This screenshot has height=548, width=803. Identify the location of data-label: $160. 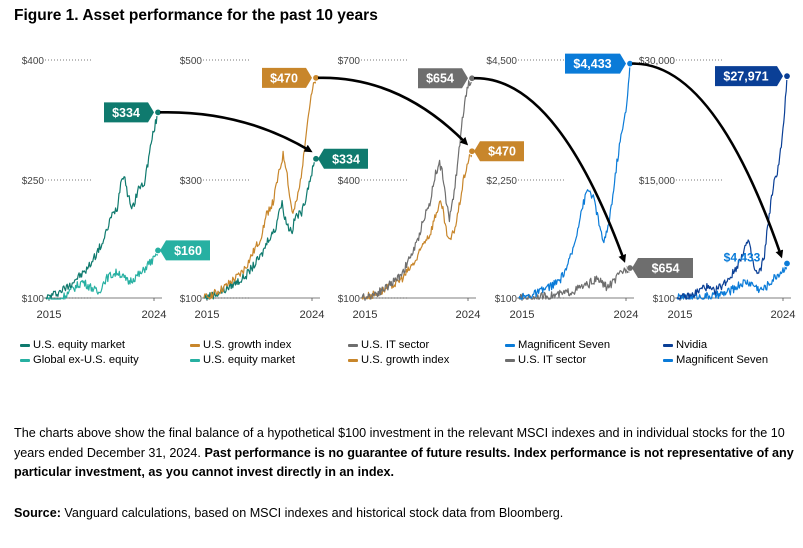
(188, 251).